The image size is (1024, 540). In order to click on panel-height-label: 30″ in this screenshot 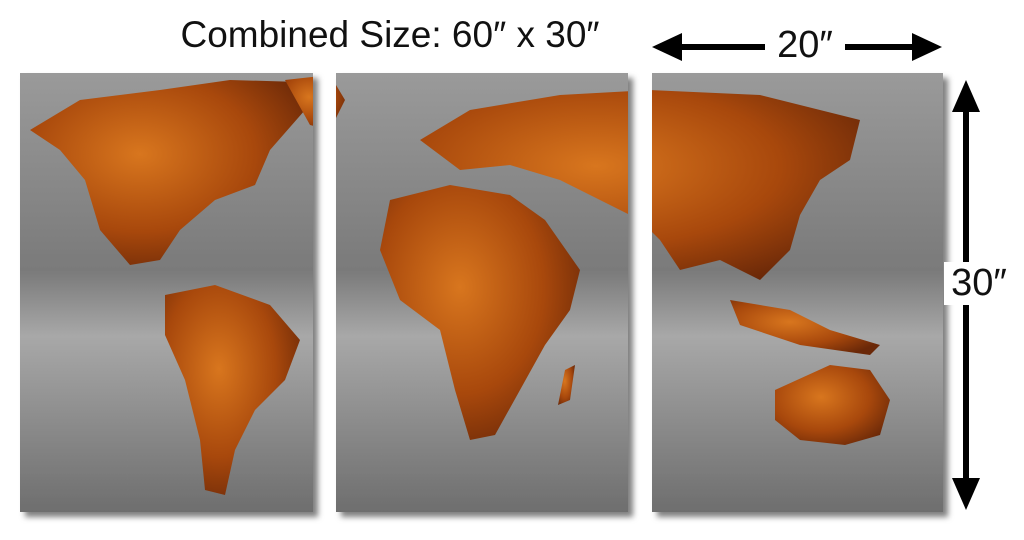, I will do `click(979, 283)`.